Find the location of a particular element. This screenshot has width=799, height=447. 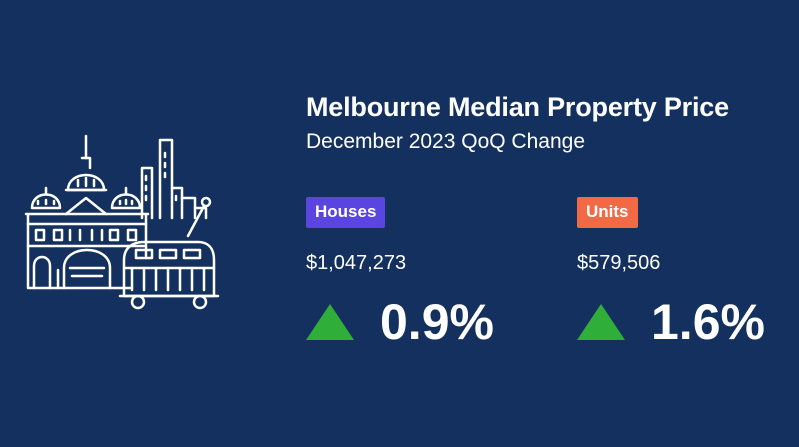

units-change-value: 1.6% is located at coordinates (708, 322).